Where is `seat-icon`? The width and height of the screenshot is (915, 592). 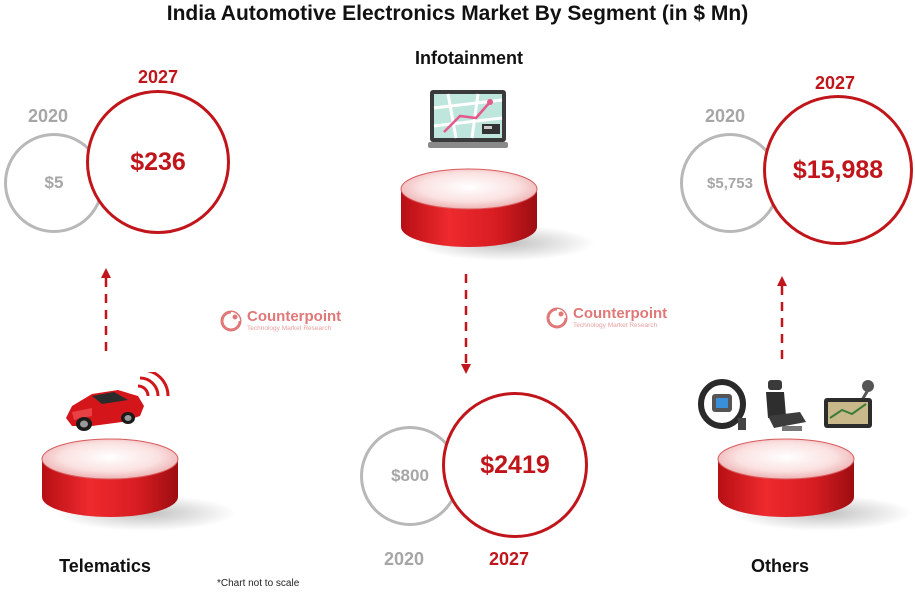
seat-icon is located at coordinates (786, 405).